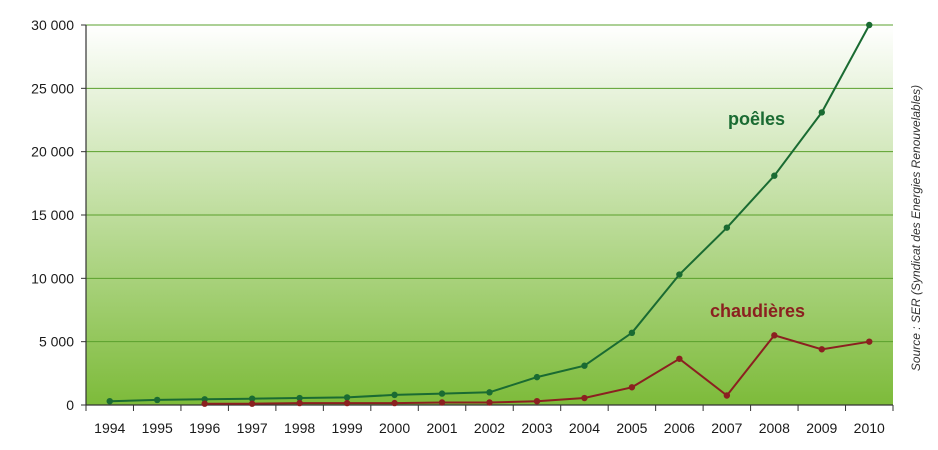  What do you see at coordinates (52, 25) in the screenshot?
I see `y-tick-label: 30 000` at bounding box center [52, 25].